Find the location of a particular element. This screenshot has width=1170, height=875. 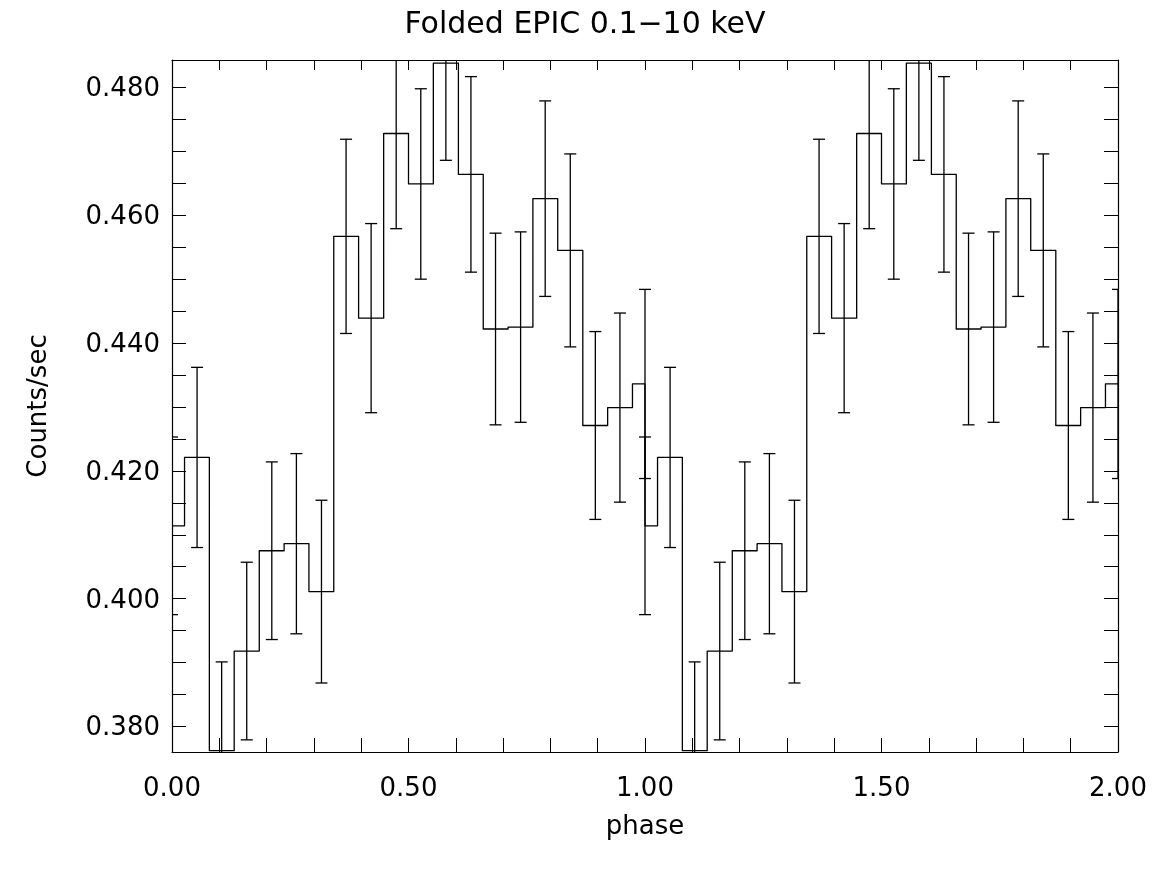

x-tick-label: 1.00 is located at coordinates (645, 787).